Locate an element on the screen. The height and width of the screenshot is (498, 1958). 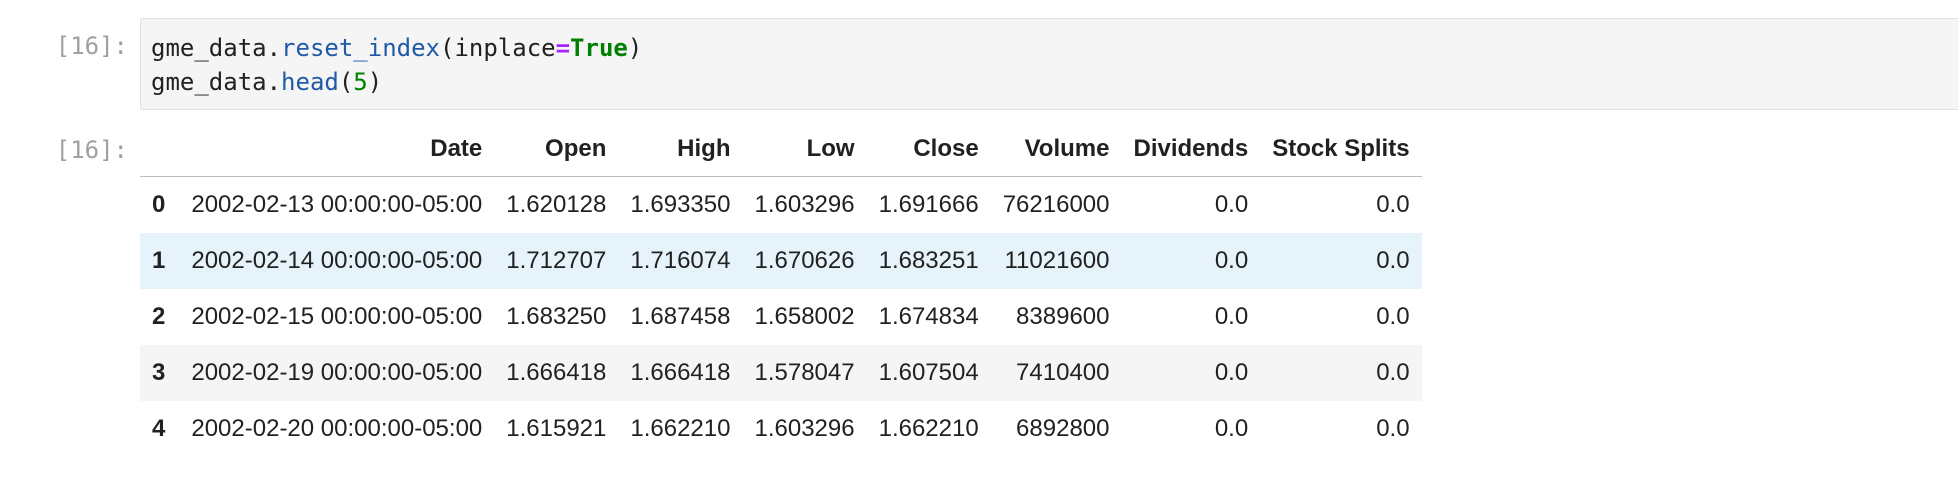
column-header: Low is located at coordinates (804, 149).